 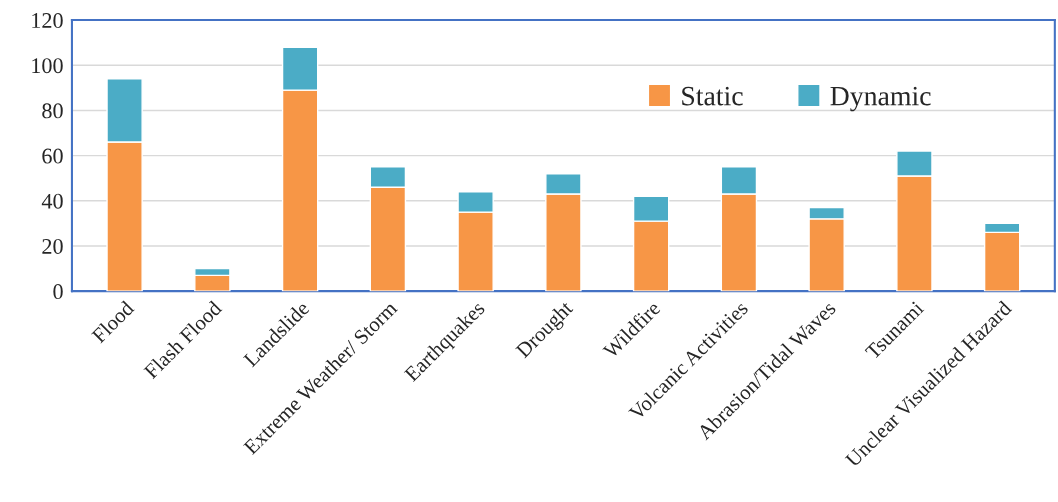 What do you see at coordinates (52, 246) in the screenshot?
I see `y-tick-label: 20` at bounding box center [52, 246].